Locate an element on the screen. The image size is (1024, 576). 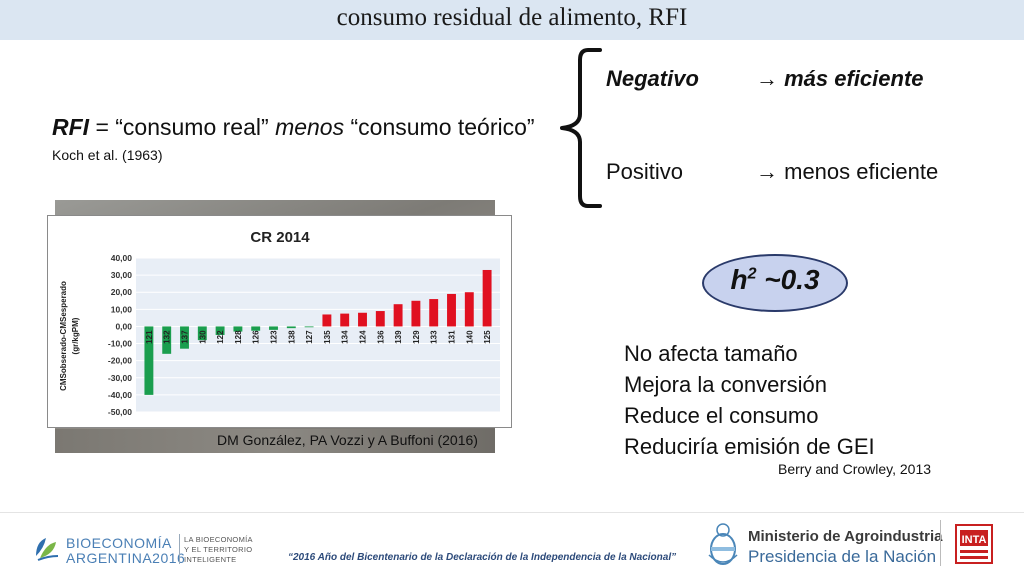
category-label: 129 is located at coordinates (416, 337).